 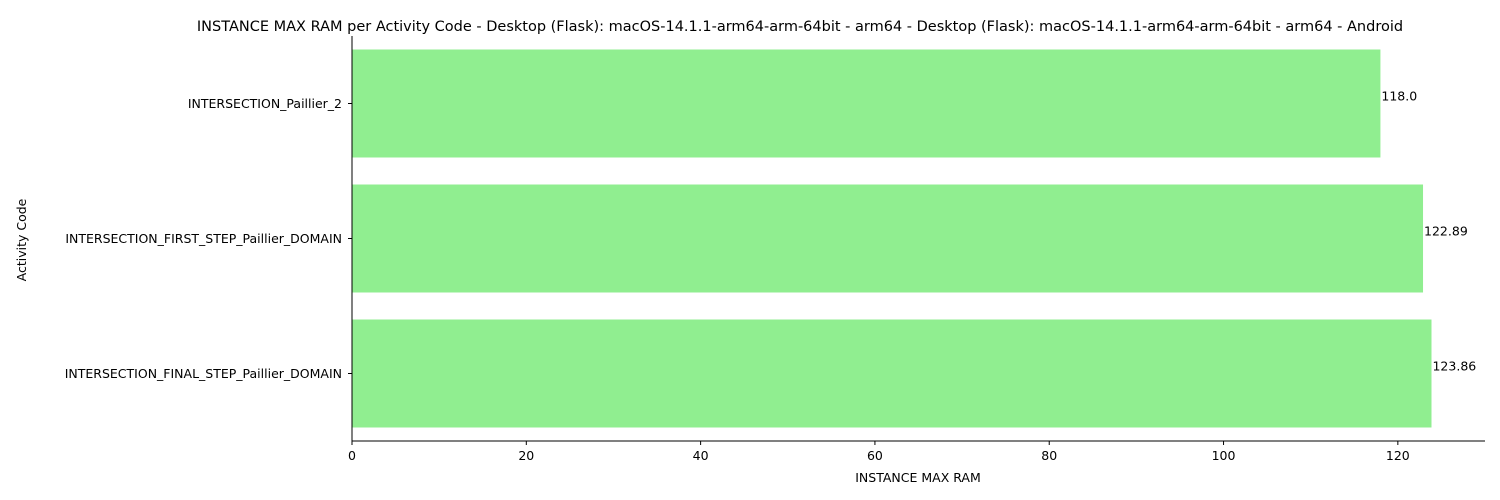 What do you see at coordinates (352, 455) in the screenshot?
I see `x-tick-label: 0` at bounding box center [352, 455].